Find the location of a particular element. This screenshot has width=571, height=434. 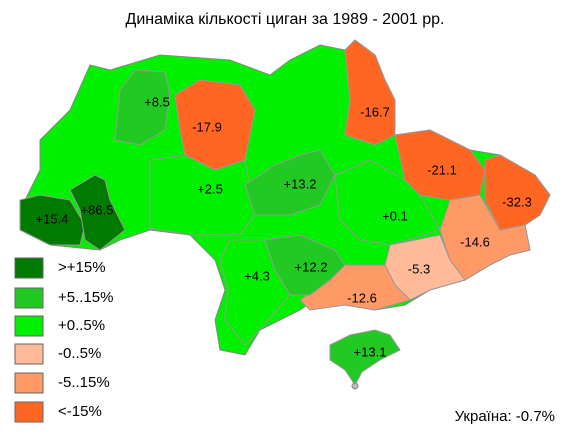

legend-label: +0..5% is located at coordinates (81, 325).